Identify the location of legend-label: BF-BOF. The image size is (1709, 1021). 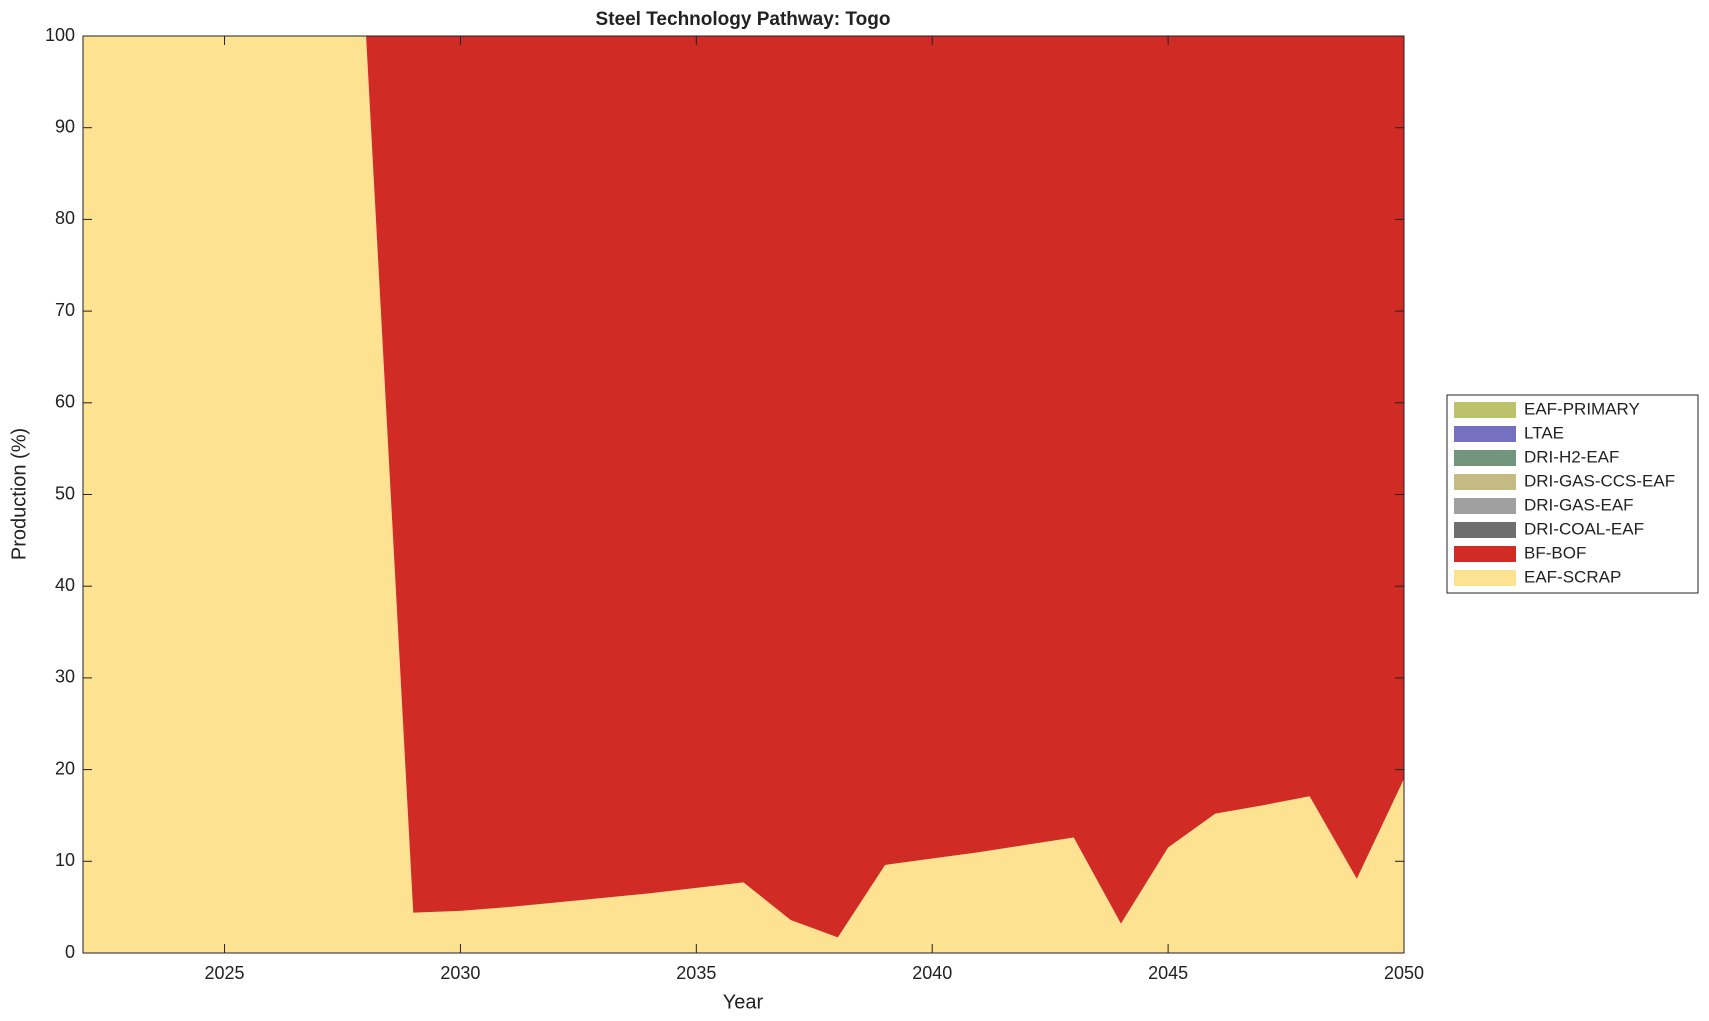
(1555, 552).